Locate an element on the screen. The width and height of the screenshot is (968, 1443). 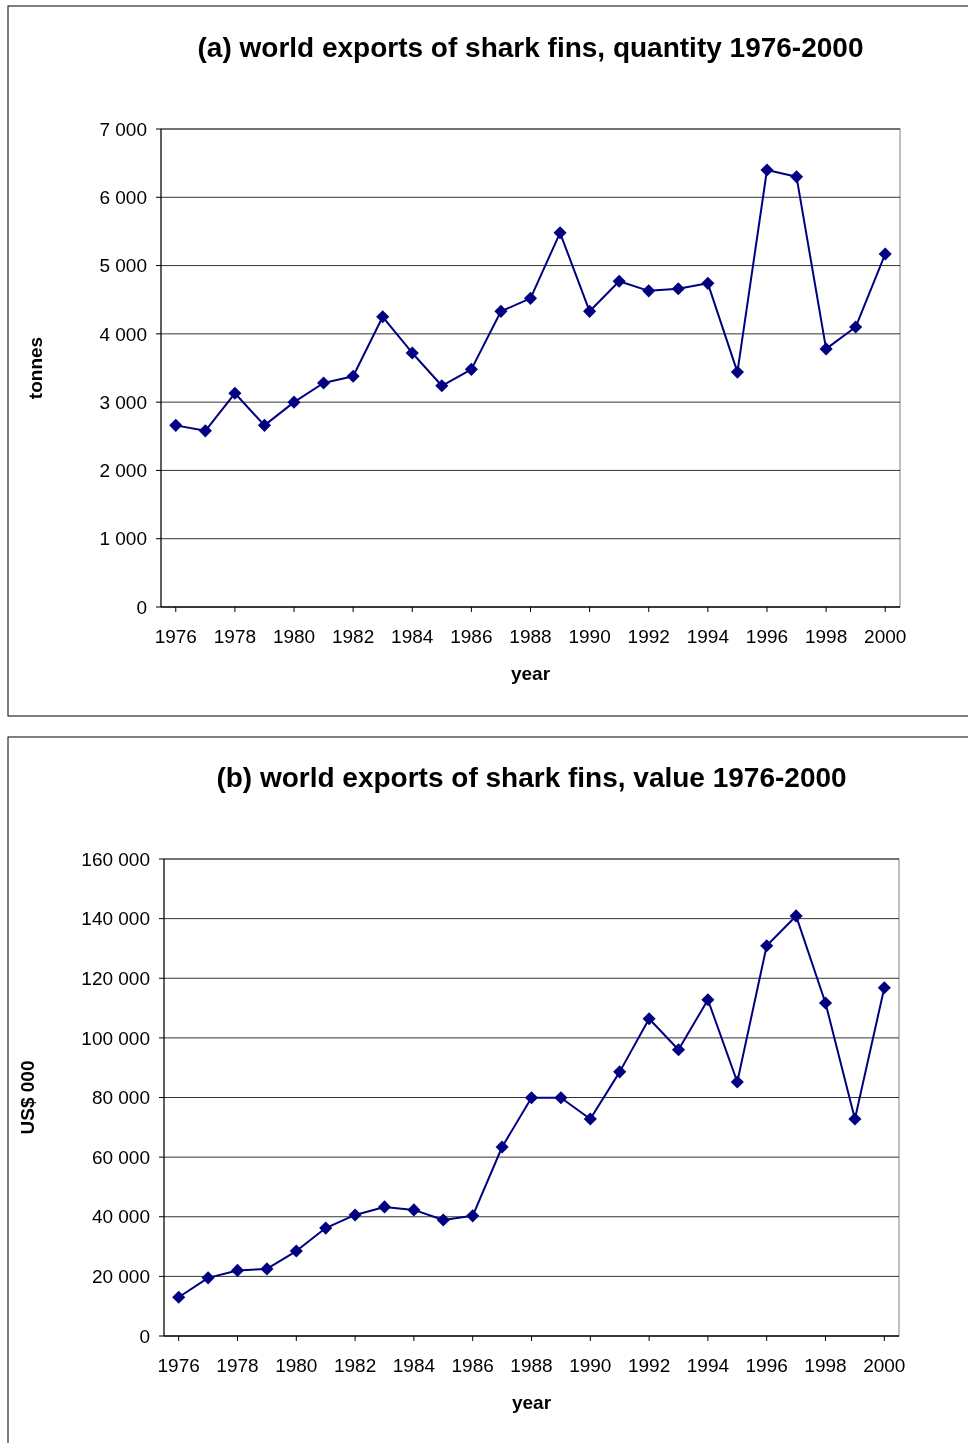
y-tick-label: 120 000 is located at coordinates (115, 978).